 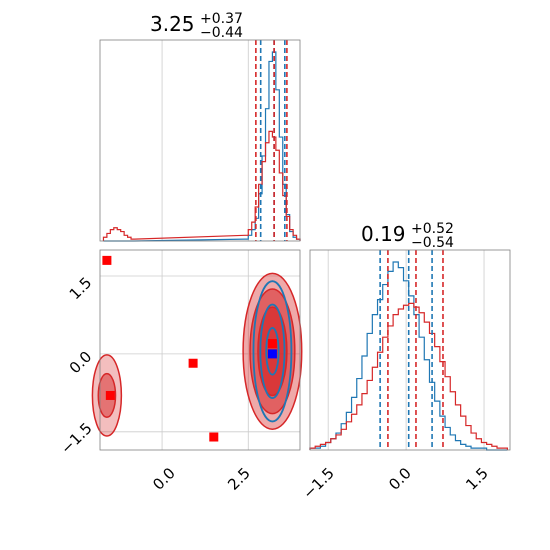 I want to click on blue-square-marker, so click(x=272, y=354).